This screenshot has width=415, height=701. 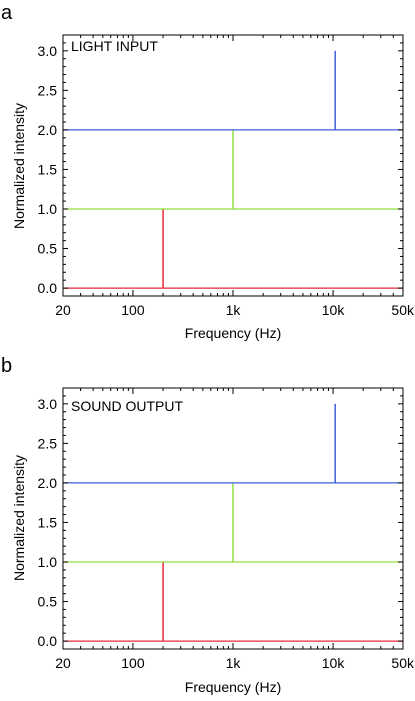 I want to click on inset-label: LIGHT INPUT, so click(x=114, y=46).